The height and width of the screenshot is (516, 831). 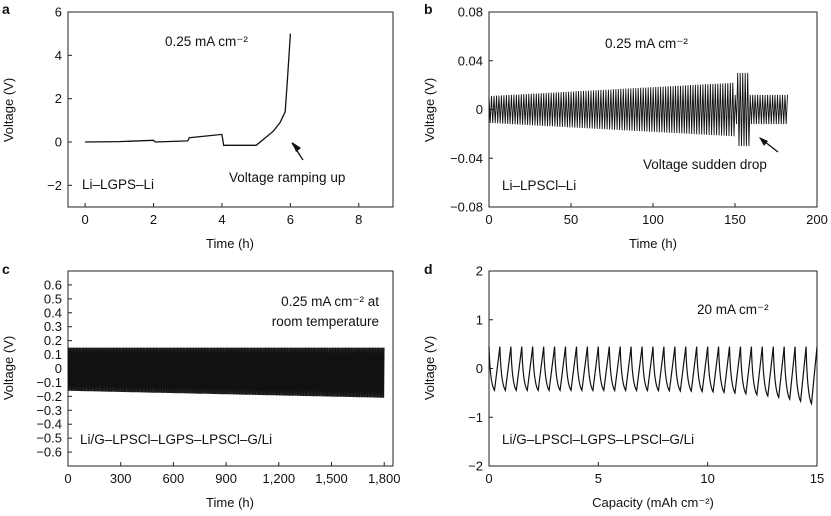 What do you see at coordinates (653, 243) in the screenshot?
I see `x-axis-label-b: Time (h)` at bounding box center [653, 243].